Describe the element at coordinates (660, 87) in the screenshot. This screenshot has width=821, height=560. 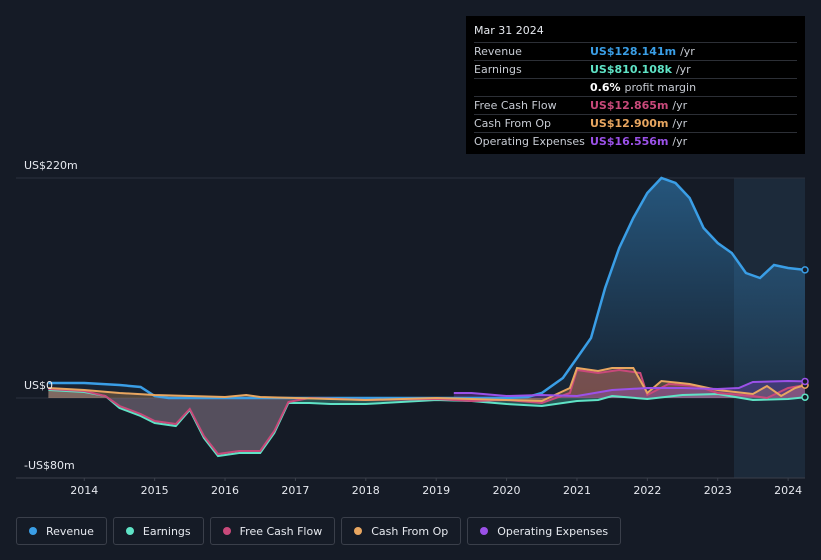
I see `row-unit: profit margin` at that location.